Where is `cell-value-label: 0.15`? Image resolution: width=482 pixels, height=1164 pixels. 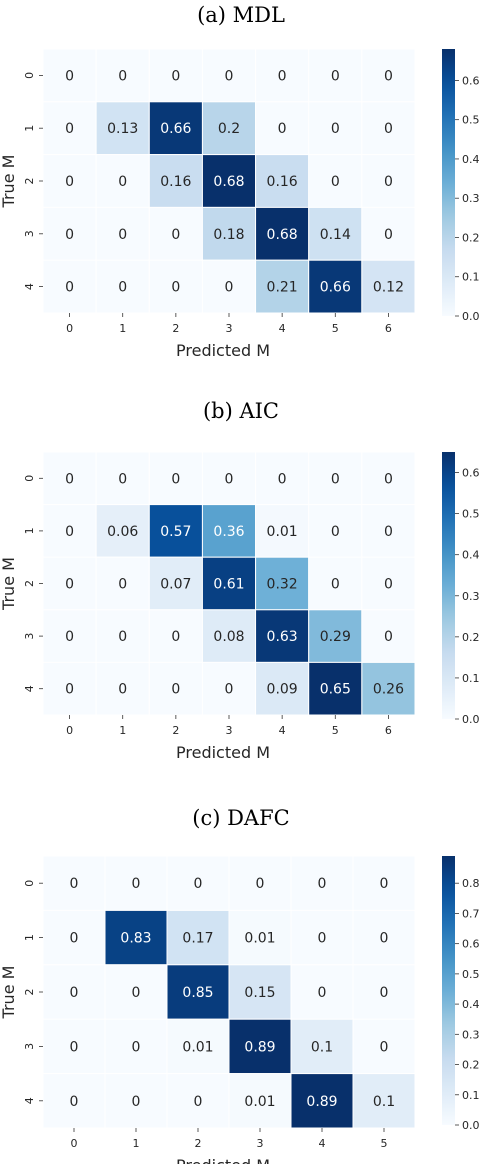
cell-value-label: 0.15 is located at coordinates (259, 993).